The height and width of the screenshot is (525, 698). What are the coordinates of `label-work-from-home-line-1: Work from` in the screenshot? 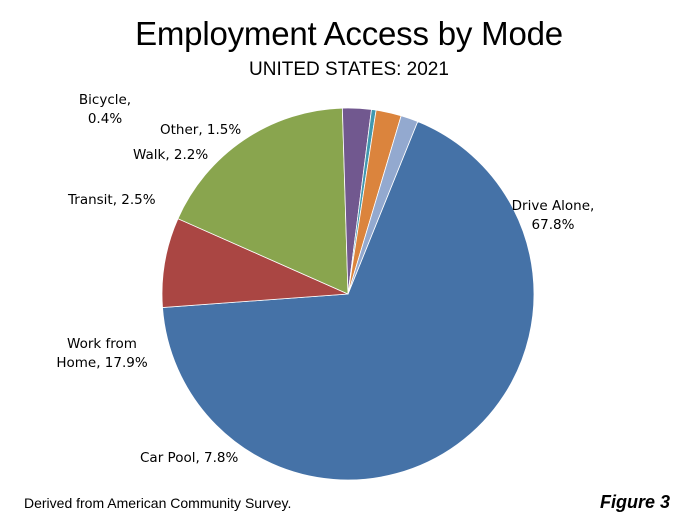 It's located at (102, 344).